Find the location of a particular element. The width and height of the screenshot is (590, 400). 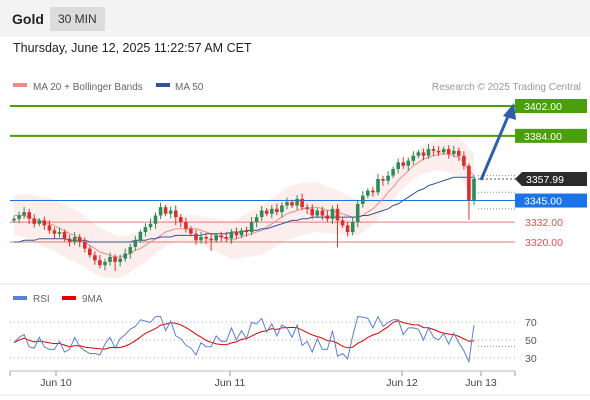

rsi-legend-label: RSI is located at coordinates (41, 299).